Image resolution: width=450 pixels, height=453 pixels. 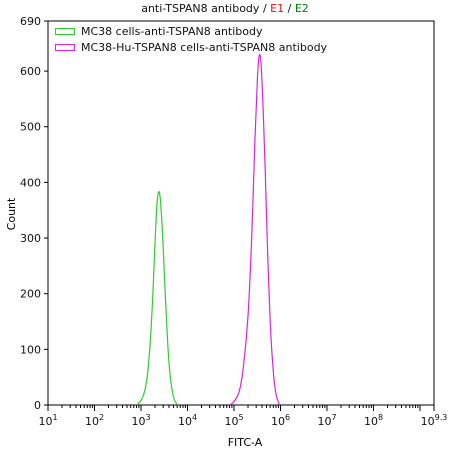 What do you see at coordinates (30, 294) in the screenshot?
I see `y-tick-label: 200` at bounding box center [30, 294].